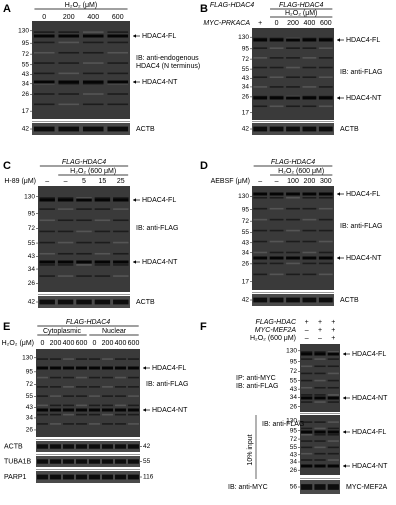 The width and height of the screenshot is (396, 505). I want to click on blot-label: HDAC4-NT, so click(370, 398).